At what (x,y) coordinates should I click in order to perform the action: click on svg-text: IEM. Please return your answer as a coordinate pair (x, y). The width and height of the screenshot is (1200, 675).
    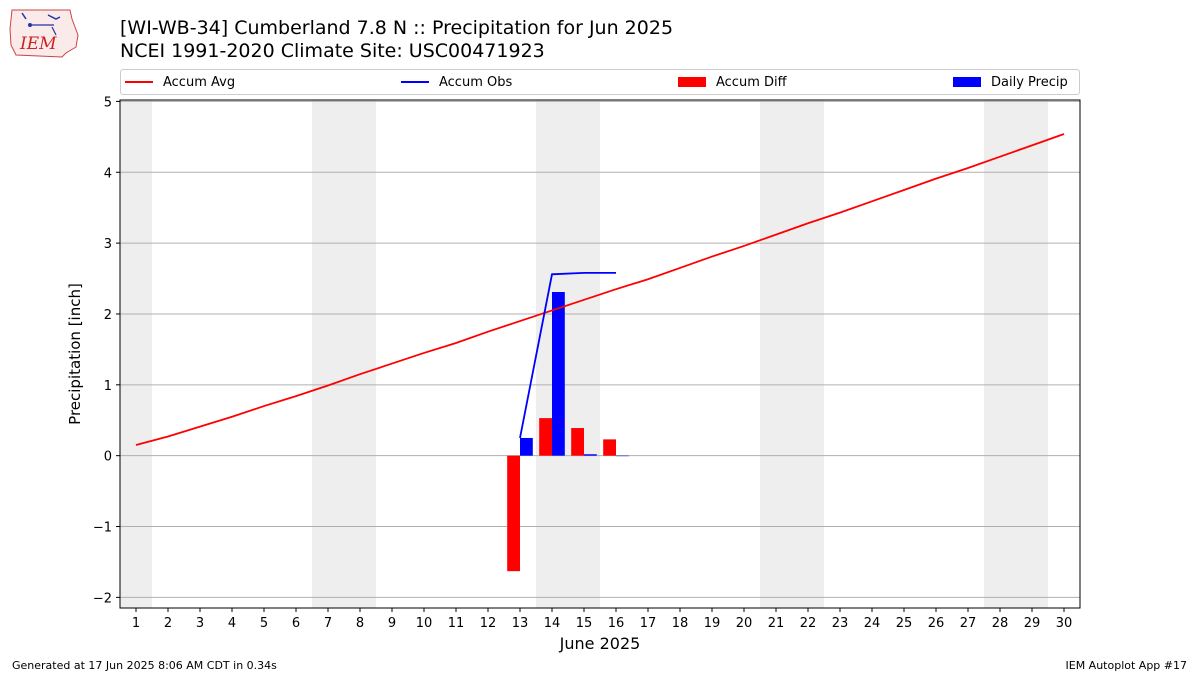
    Looking at the image, I should click on (38, 44).